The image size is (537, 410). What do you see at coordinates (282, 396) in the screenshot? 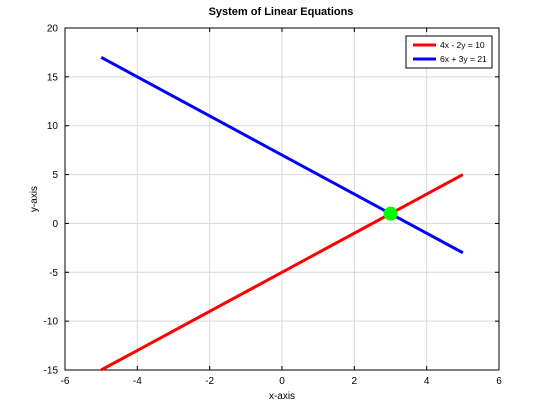
I see `x-axis-label: x-axis` at bounding box center [282, 396].